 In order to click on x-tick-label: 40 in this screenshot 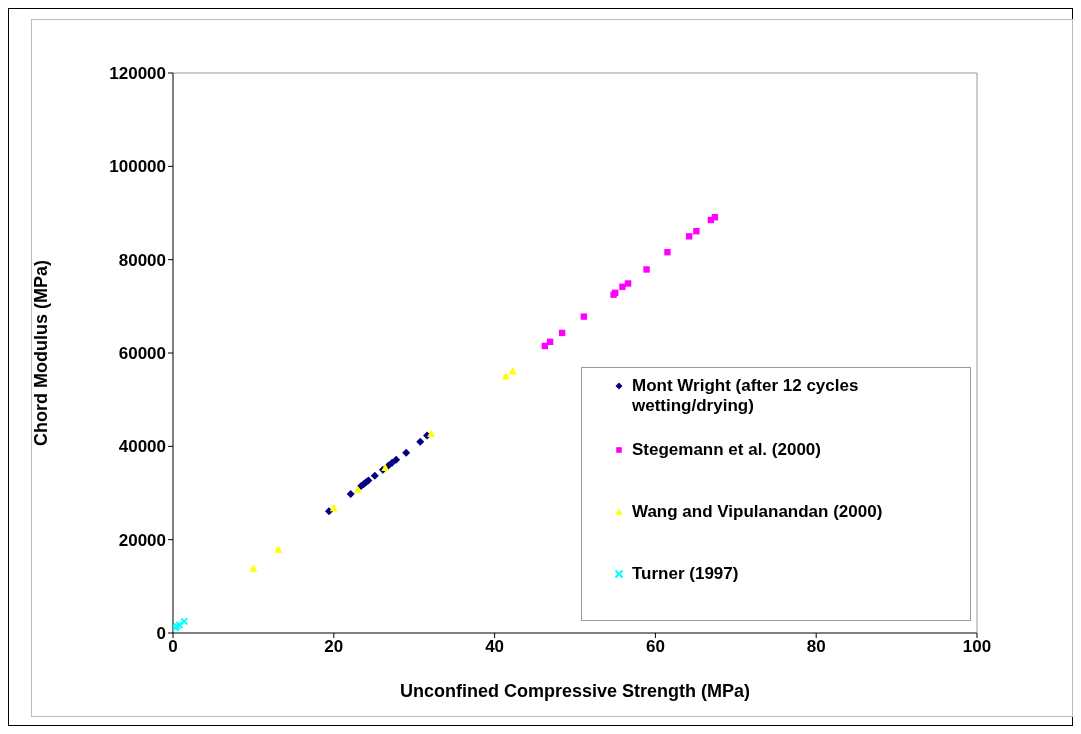, I will do `click(495, 647)`.